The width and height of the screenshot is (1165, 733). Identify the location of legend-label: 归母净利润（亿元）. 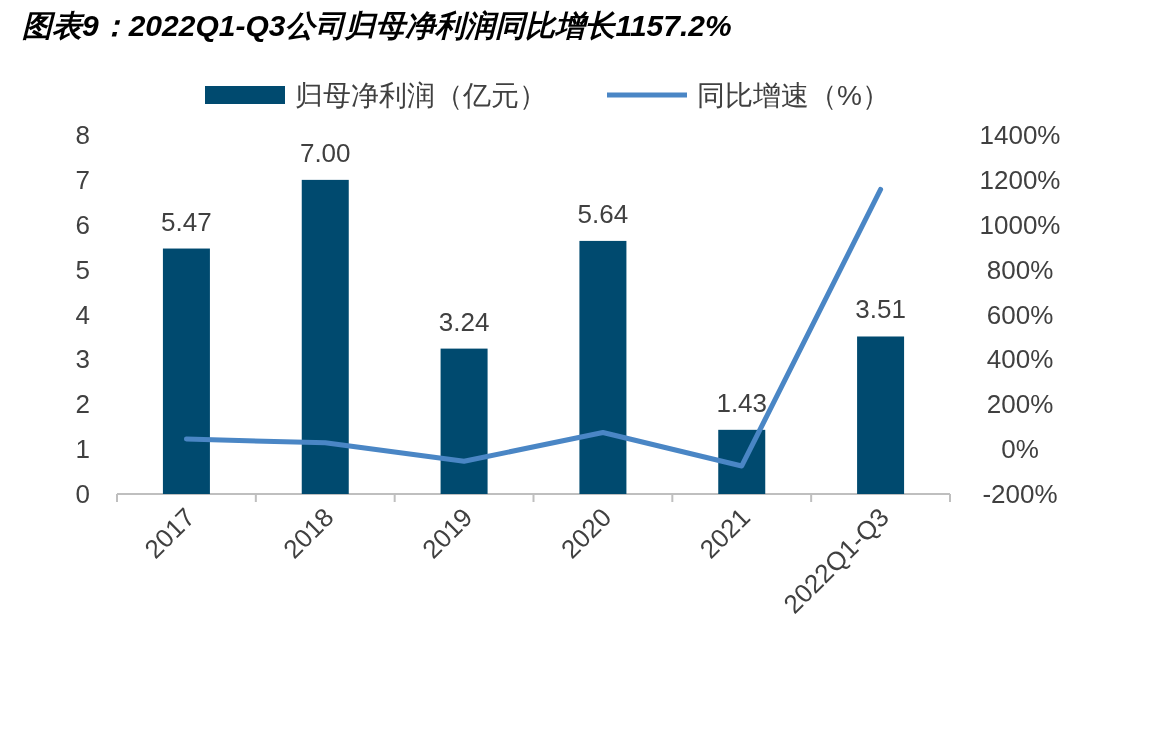
(421, 95).